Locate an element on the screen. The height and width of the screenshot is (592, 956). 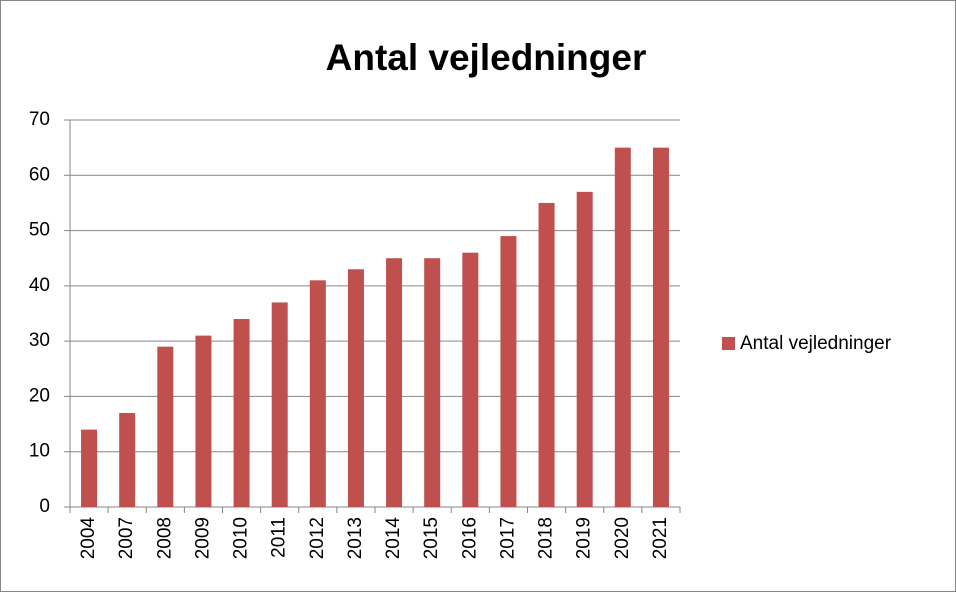
x-tick-label: 2014 is located at coordinates (393, 538).